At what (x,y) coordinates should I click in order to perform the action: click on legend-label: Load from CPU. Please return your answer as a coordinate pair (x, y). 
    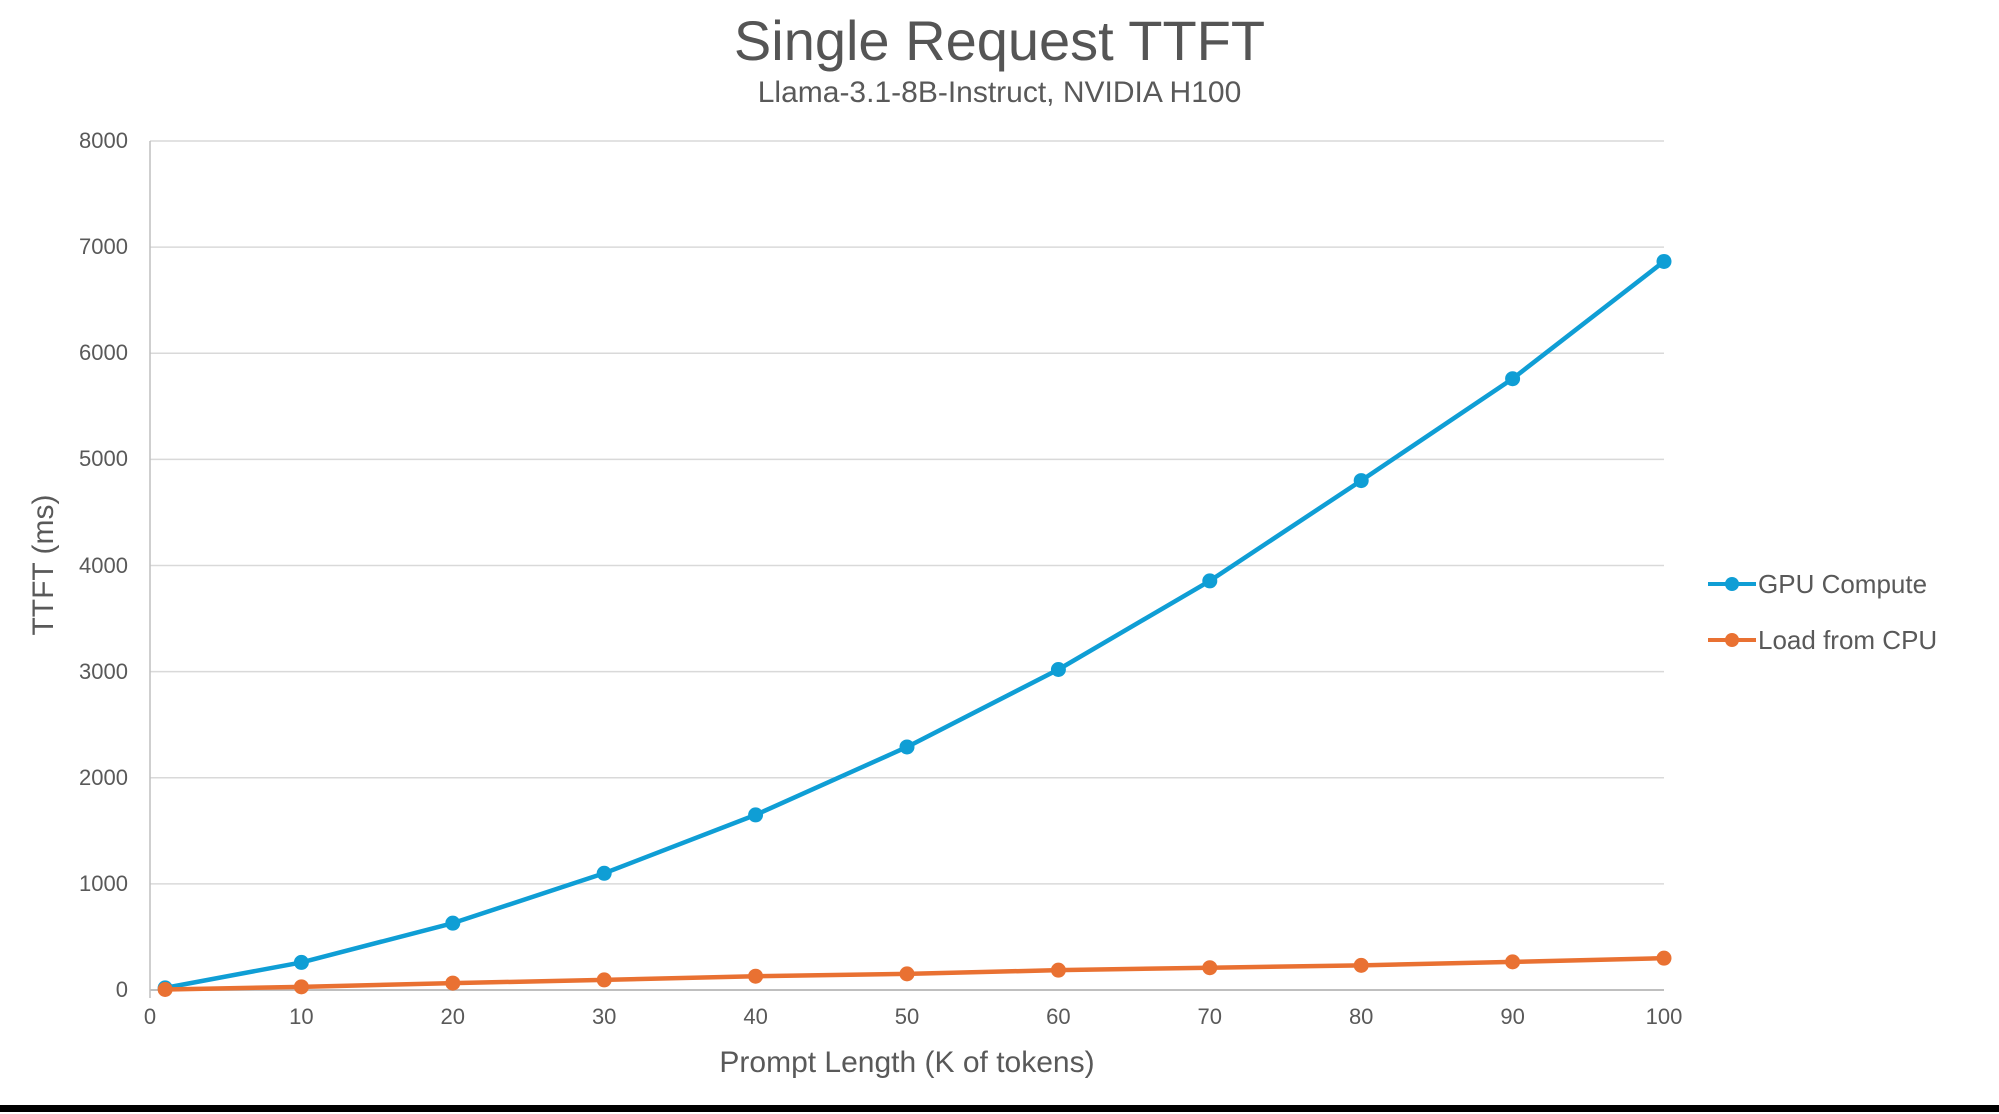
    Looking at the image, I should click on (1848, 639).